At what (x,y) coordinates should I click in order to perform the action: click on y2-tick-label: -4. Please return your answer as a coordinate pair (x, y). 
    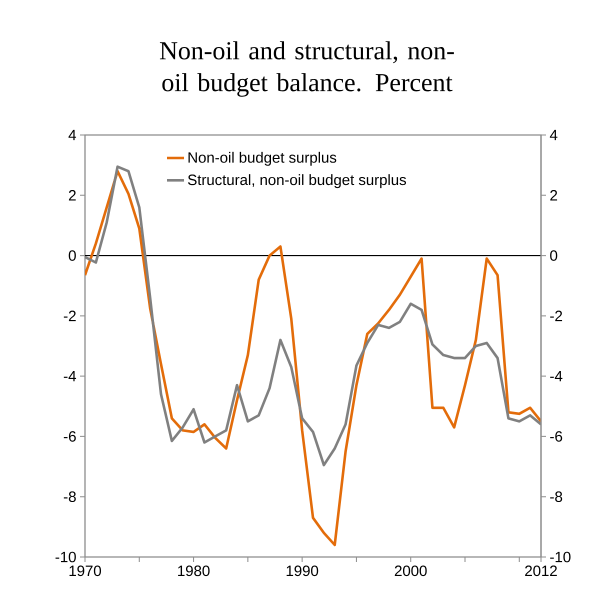
    Looking at the image, I should click on (70, 376).